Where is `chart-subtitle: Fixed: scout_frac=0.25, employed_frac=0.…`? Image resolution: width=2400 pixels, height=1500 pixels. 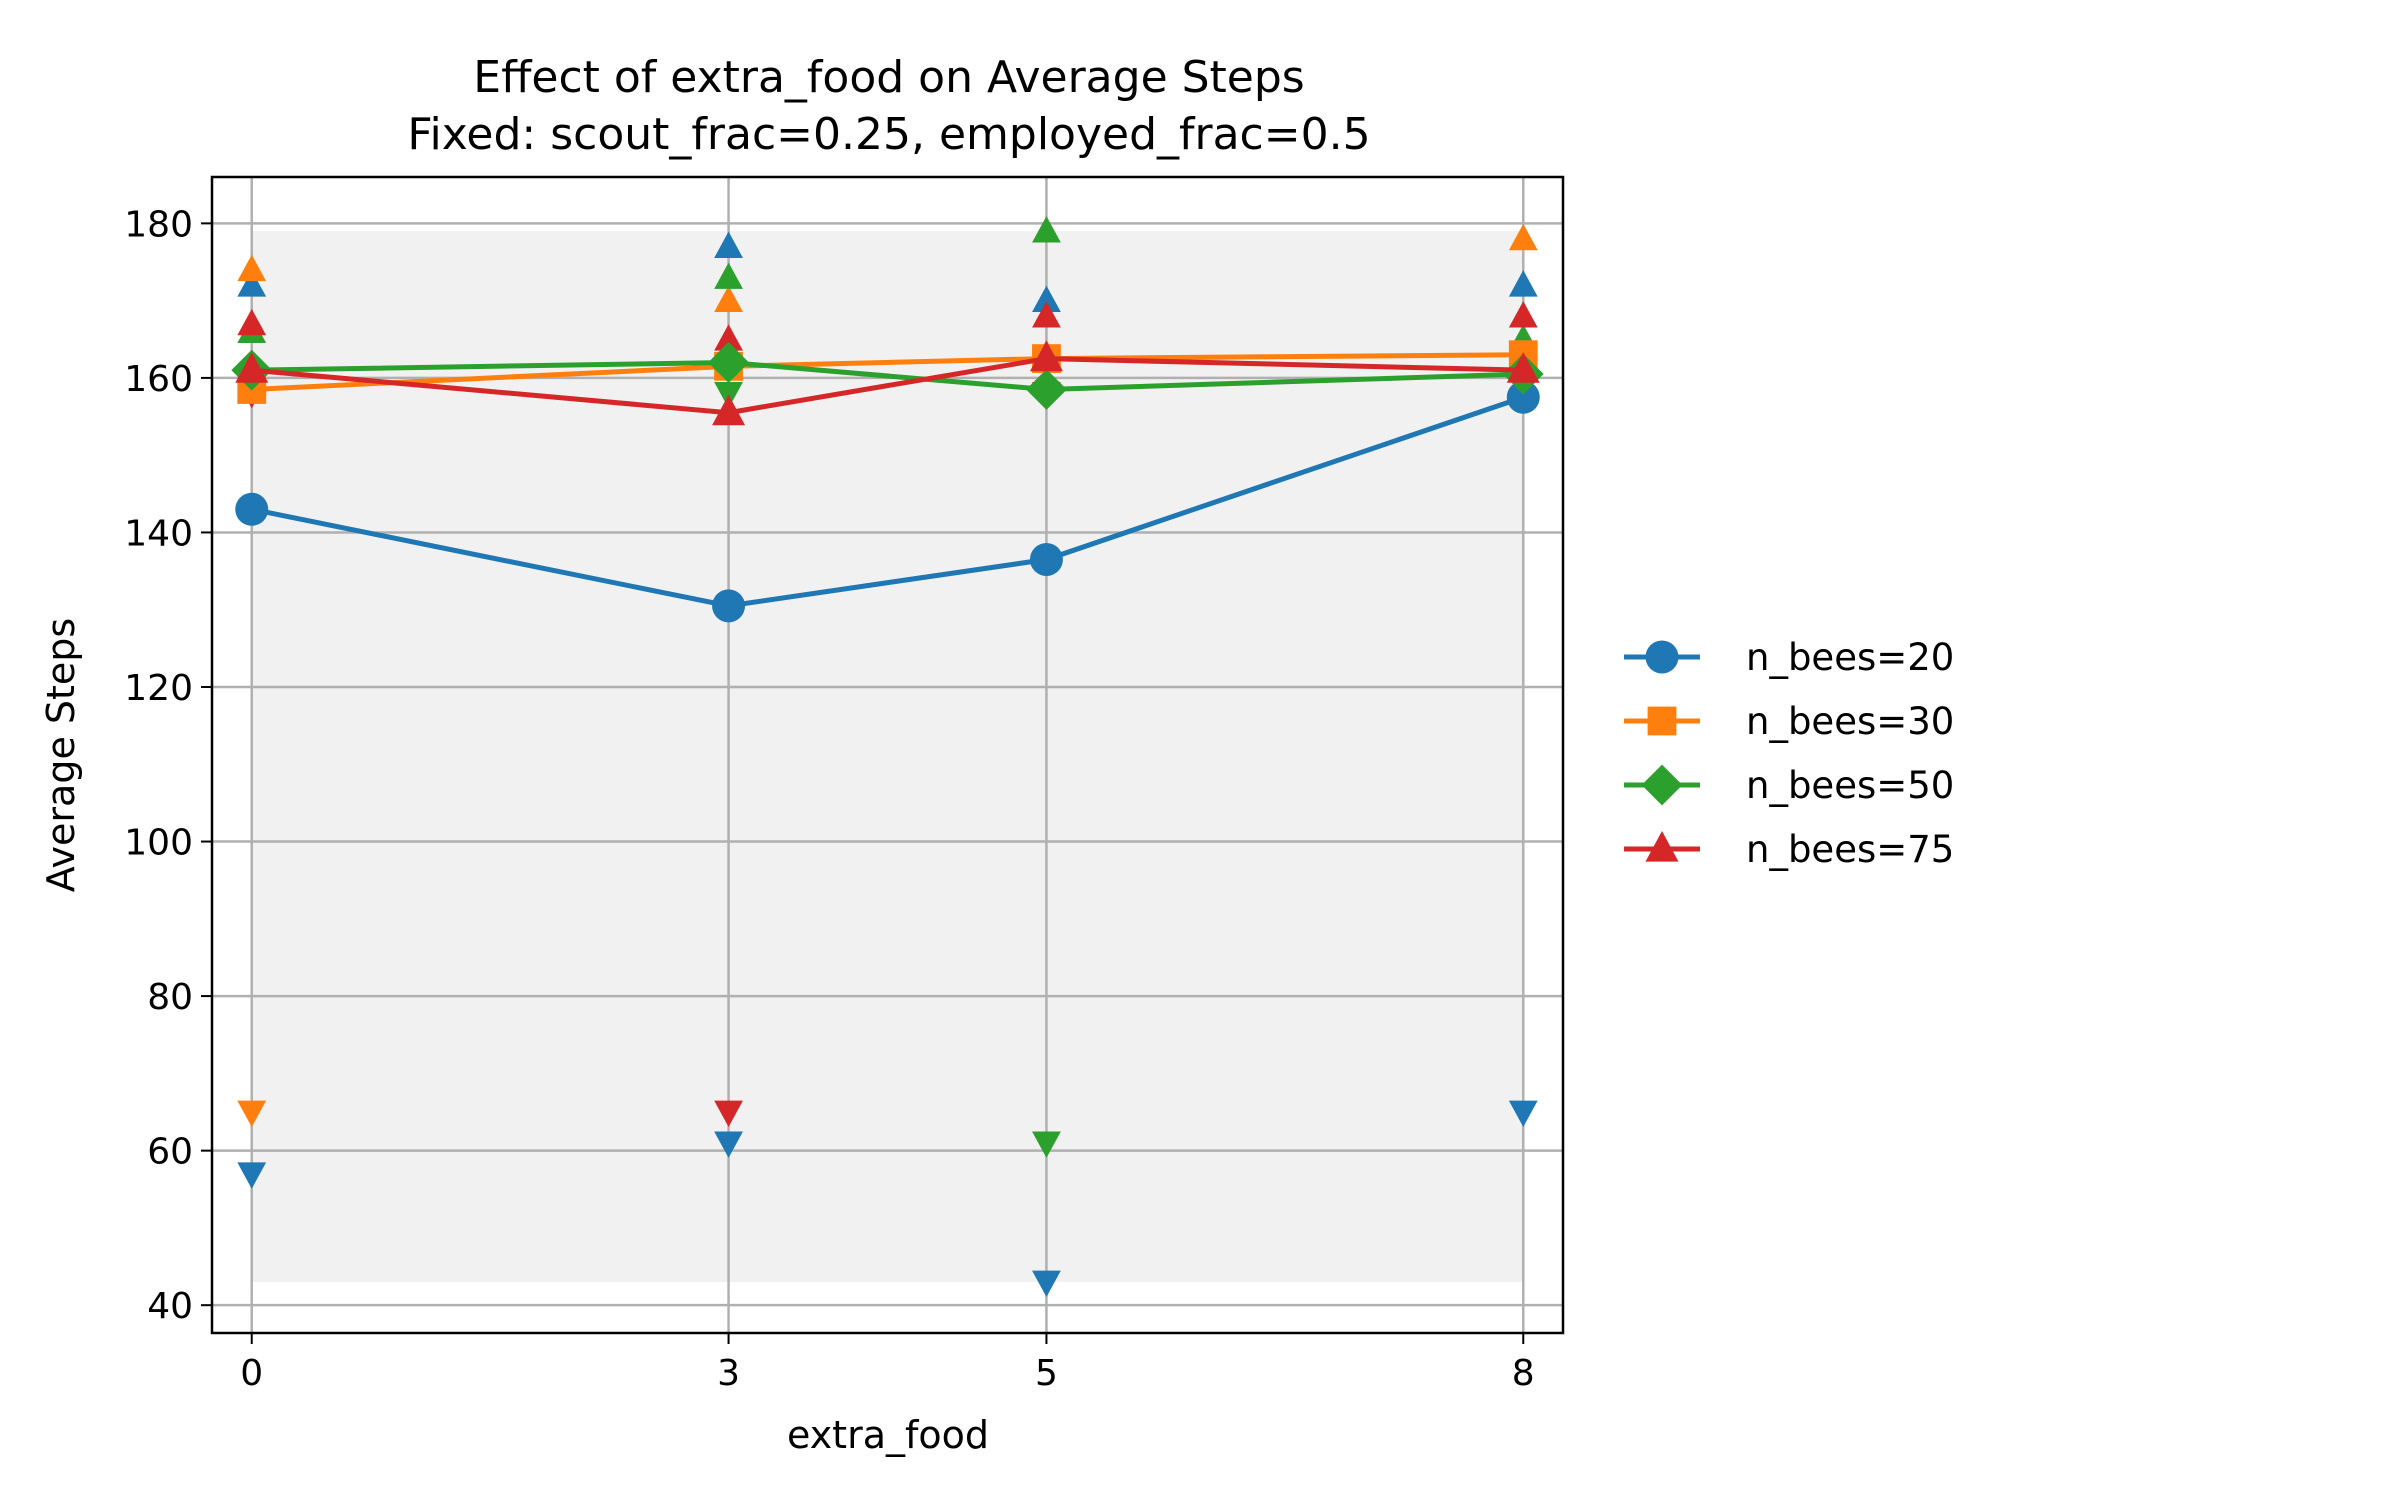
chart-subtitle: Fixed: scout_frac=0.25, employed_frac=0.… is located at coordinates (888, 134).